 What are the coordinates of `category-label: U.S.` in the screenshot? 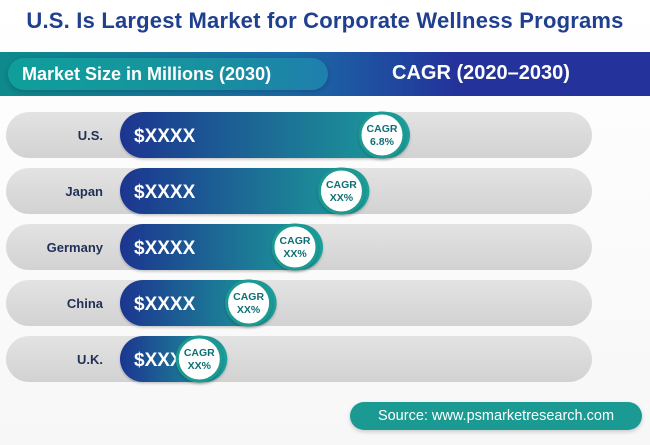 It's located at (90, 135).